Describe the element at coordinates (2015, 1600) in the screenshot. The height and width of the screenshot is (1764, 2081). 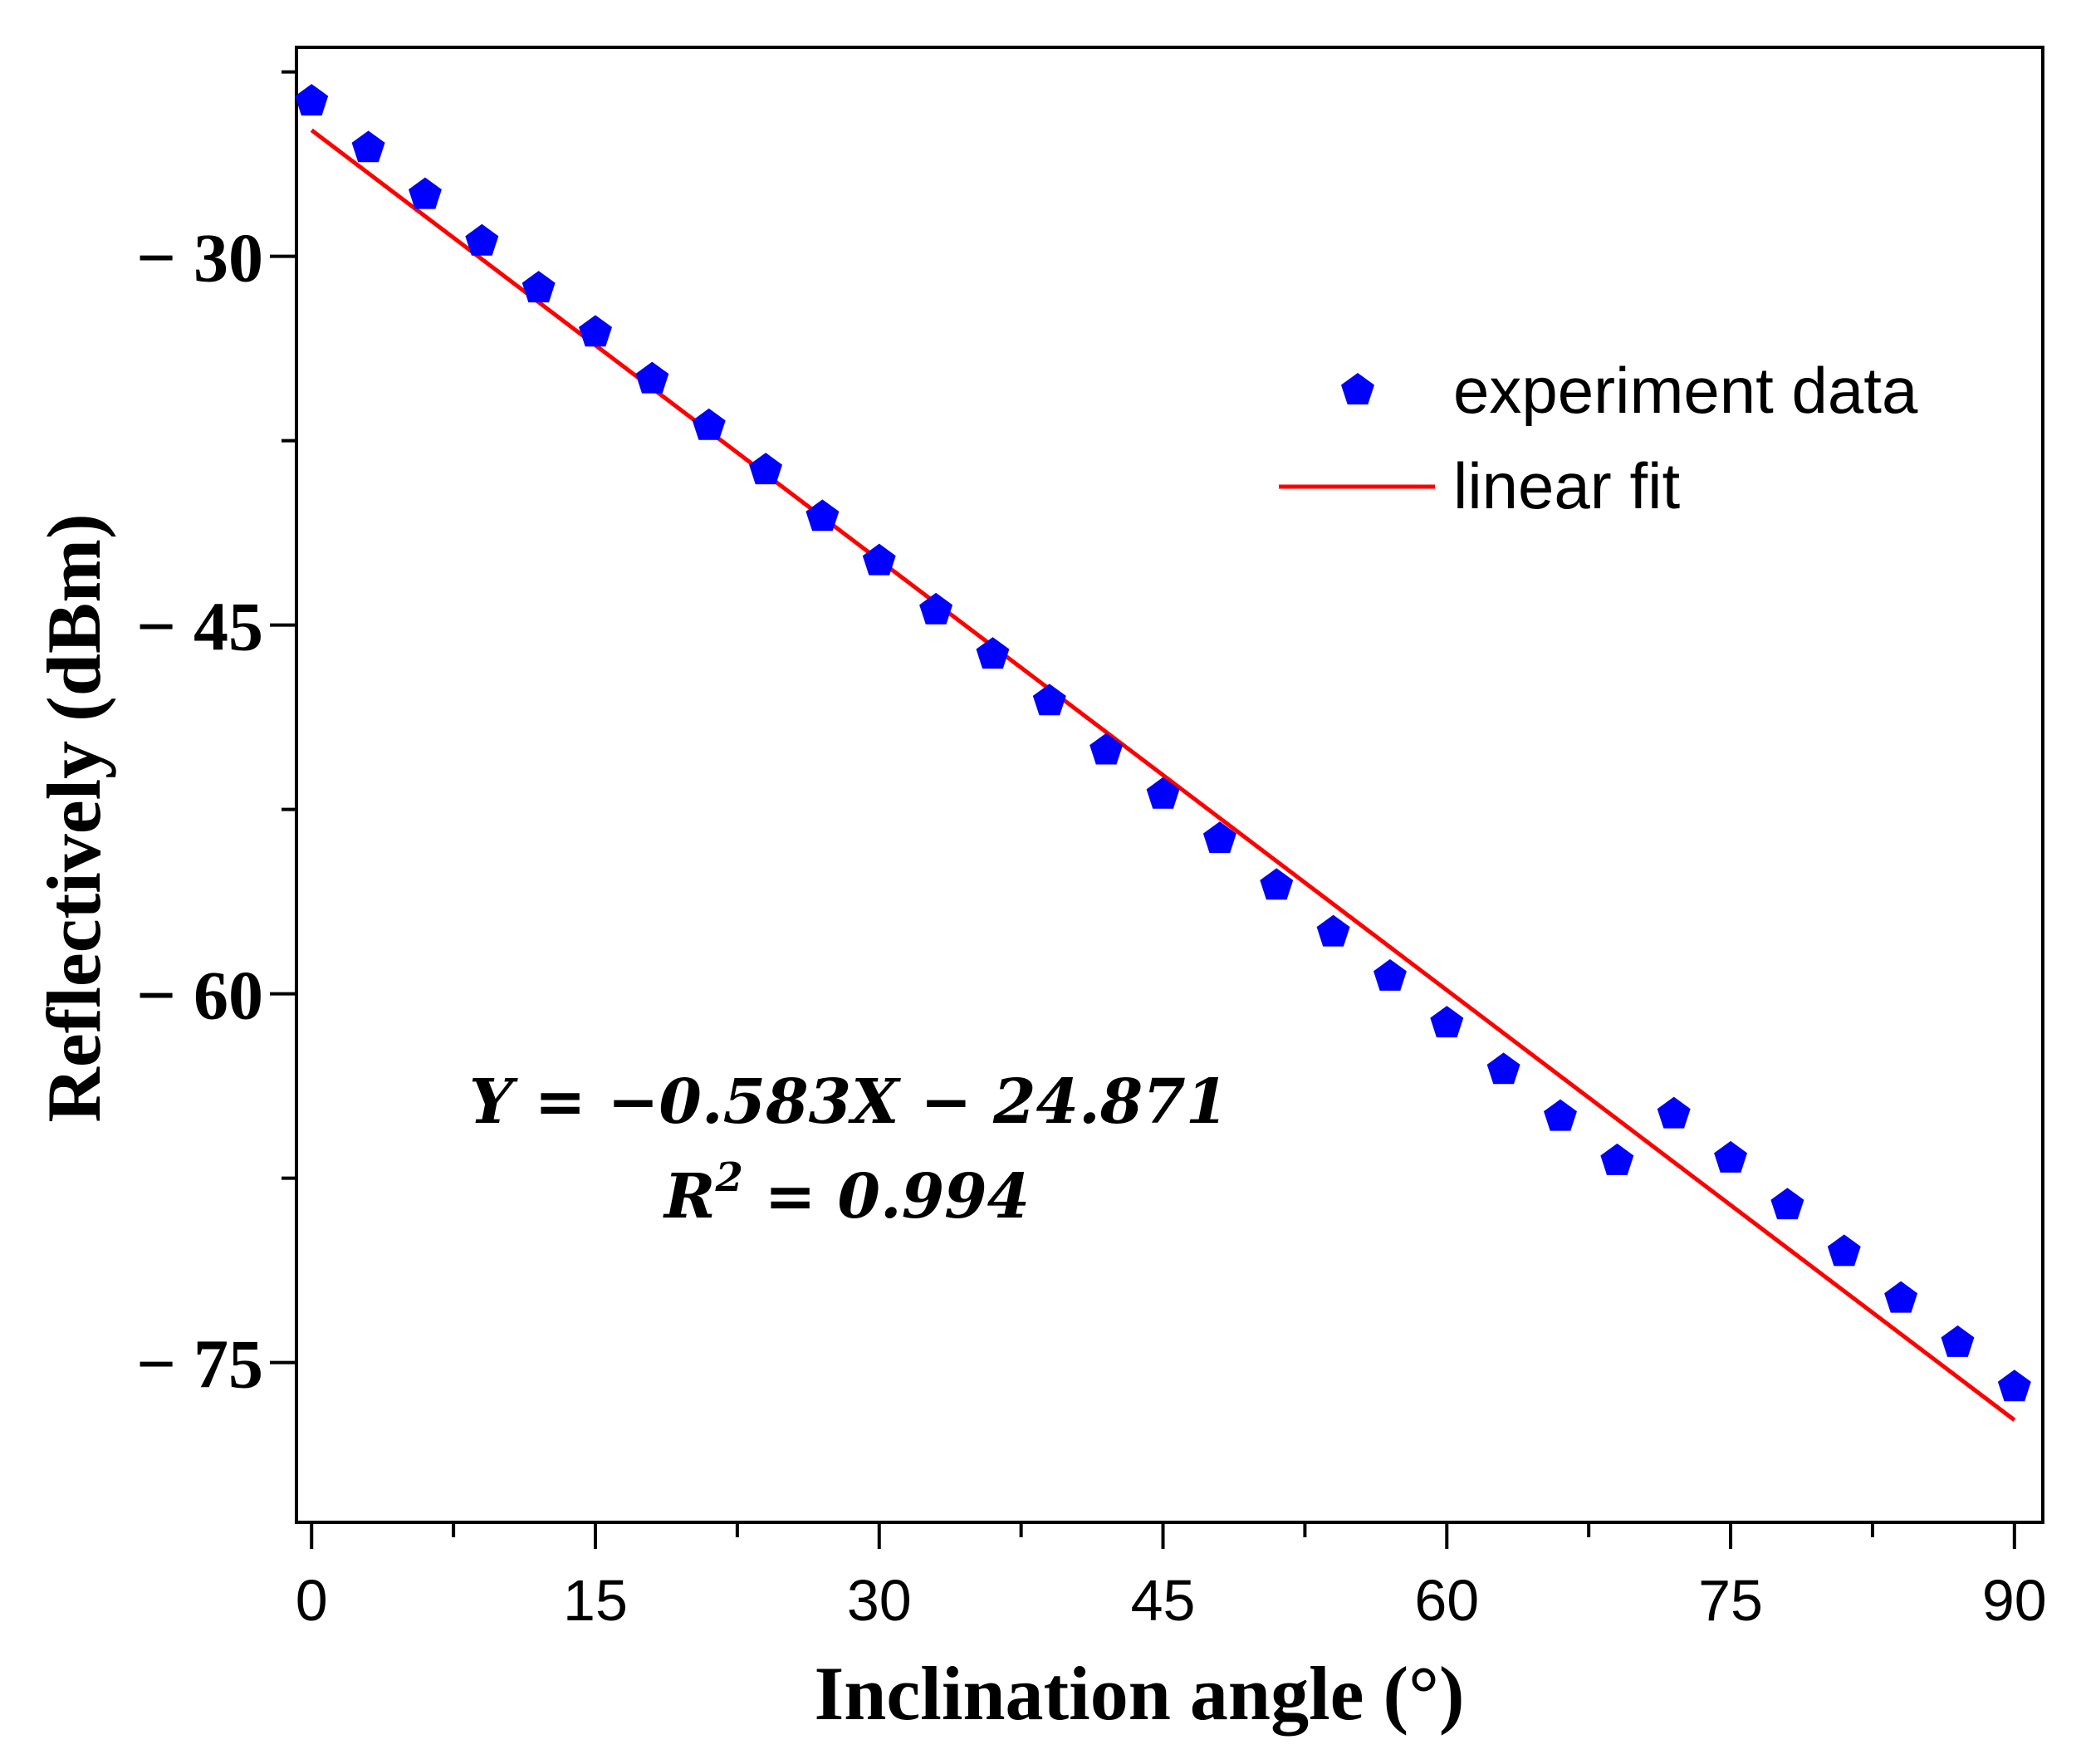
I see `x-tick-label: 90` at that location.